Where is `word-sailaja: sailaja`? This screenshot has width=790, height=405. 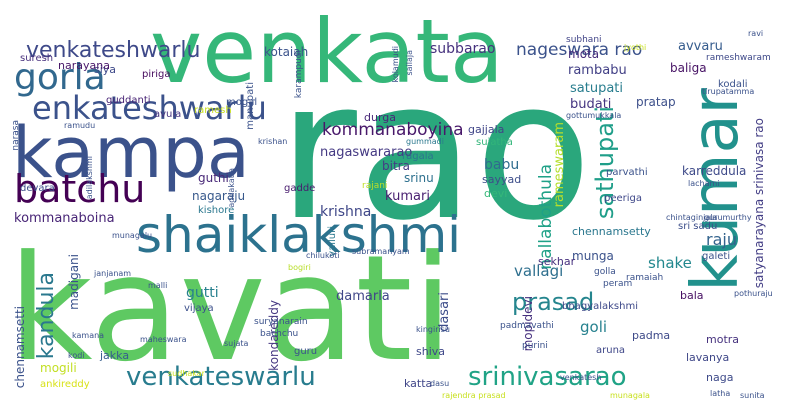 word-sailaja: sailaja is located at coordinates (409, 63).